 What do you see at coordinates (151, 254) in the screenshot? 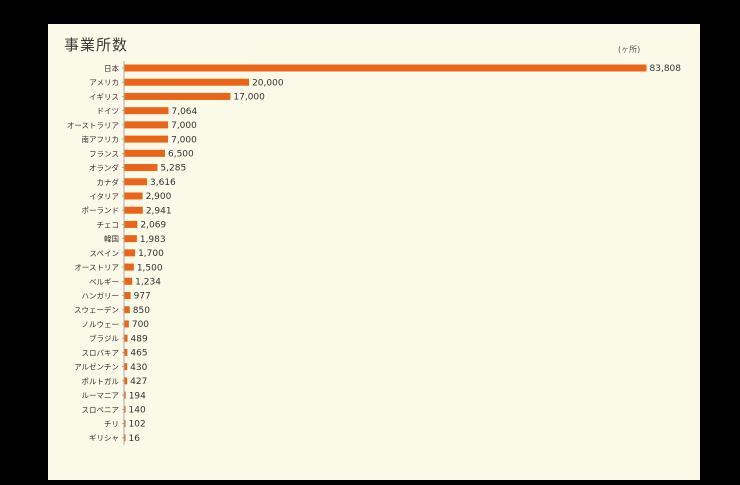
I see `value-label: 1,700` at bounding box center [151, 254].